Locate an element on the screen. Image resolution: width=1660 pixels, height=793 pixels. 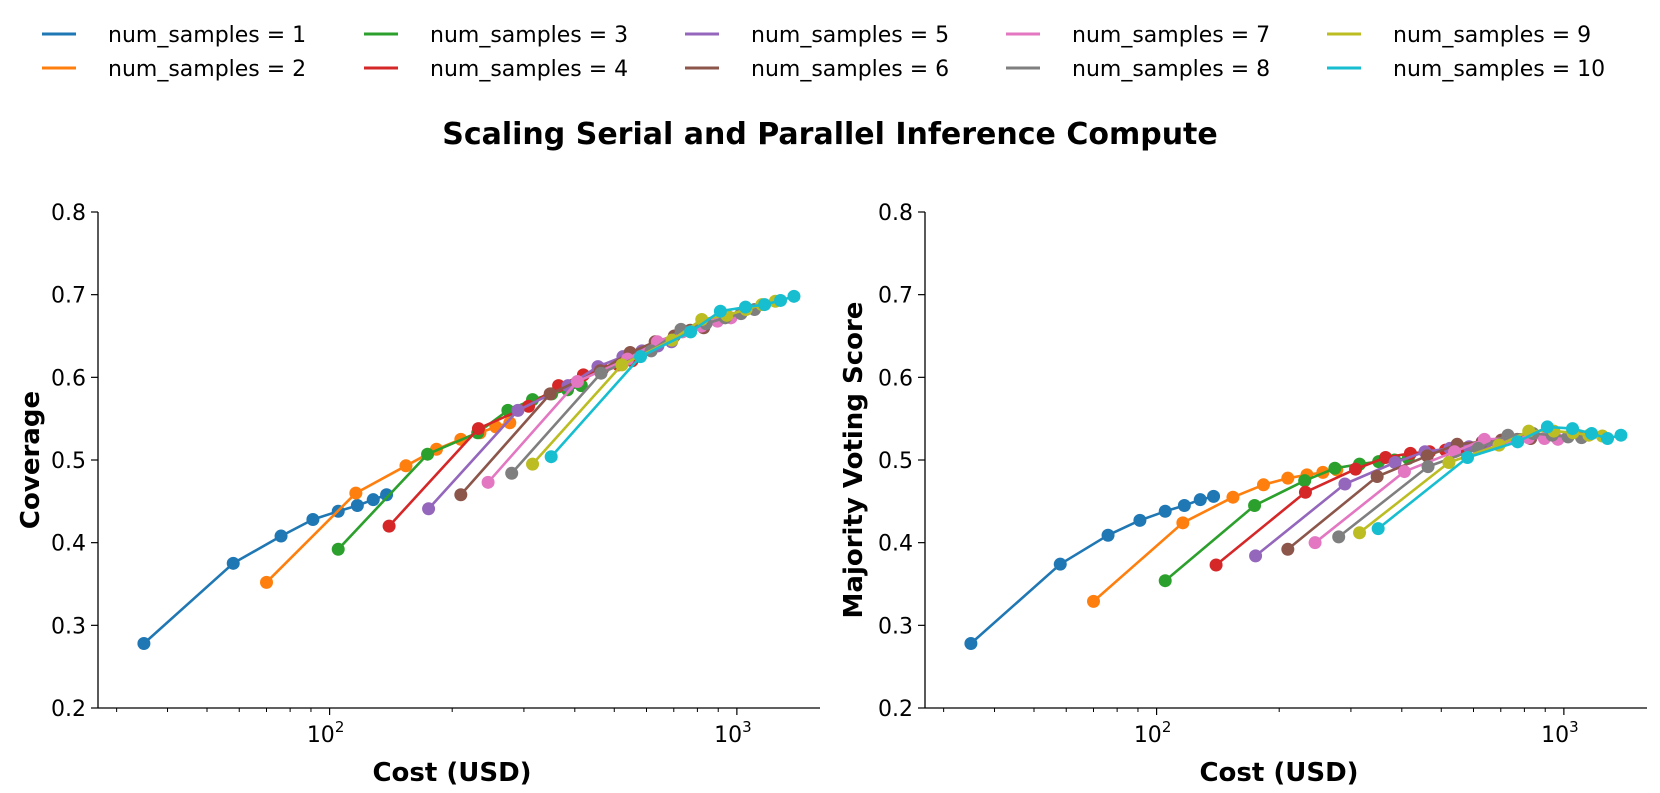
coverage-xtick-label: 103 is located at coordinates (733, 733).